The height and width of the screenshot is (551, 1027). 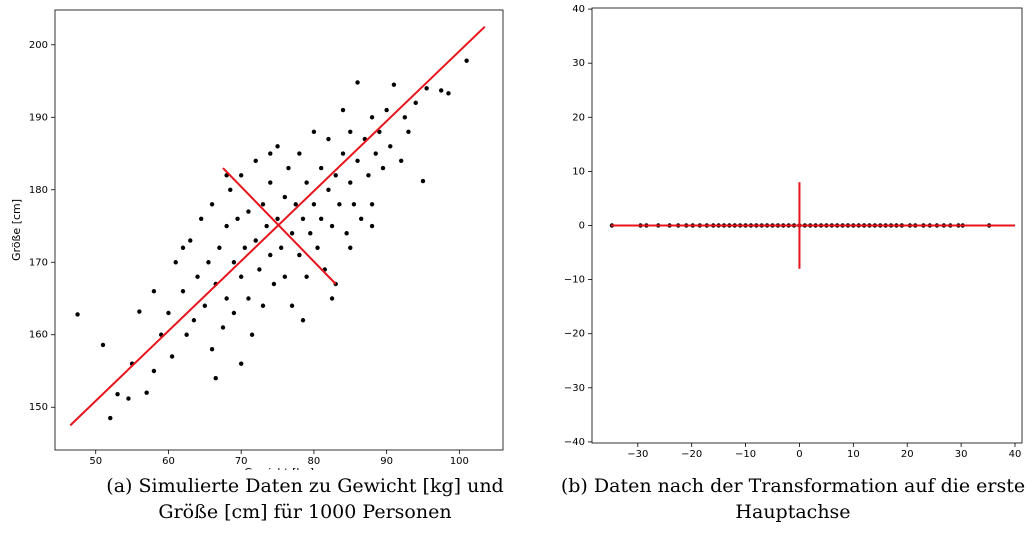 What do you see at coordinates (459, 461) in the screenshot?
I see `x-tick-label: 100` at bounding box center [459, 461].